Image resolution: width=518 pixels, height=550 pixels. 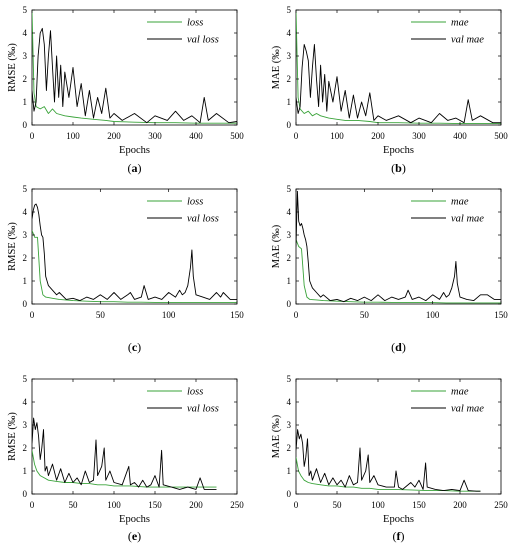 I want to click on panel-label-letter: a, so click(x=135, y=168).